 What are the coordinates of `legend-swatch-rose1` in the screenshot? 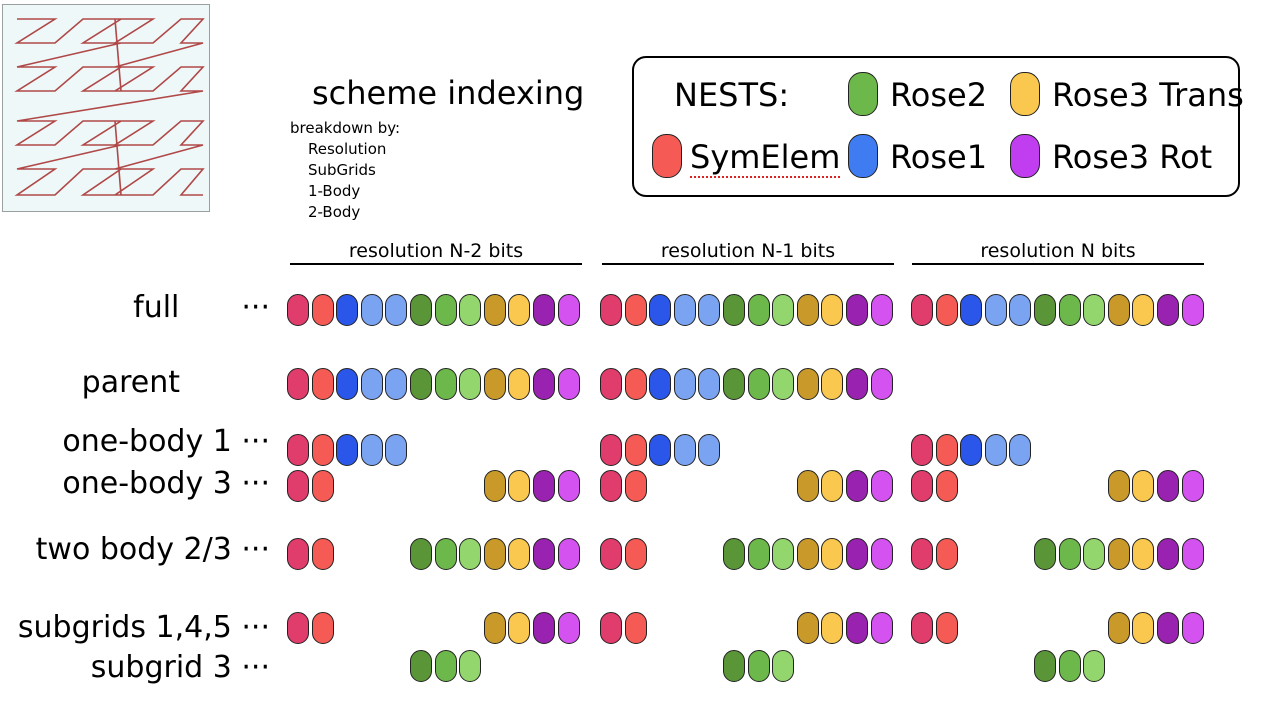 It's located at (863, 156).